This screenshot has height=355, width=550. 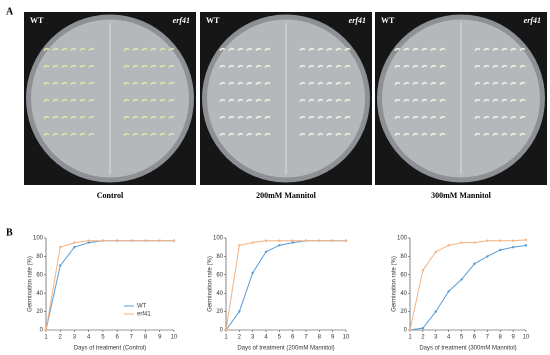 I want to click on x-tick-label: 6, so click(x=293, y=338).